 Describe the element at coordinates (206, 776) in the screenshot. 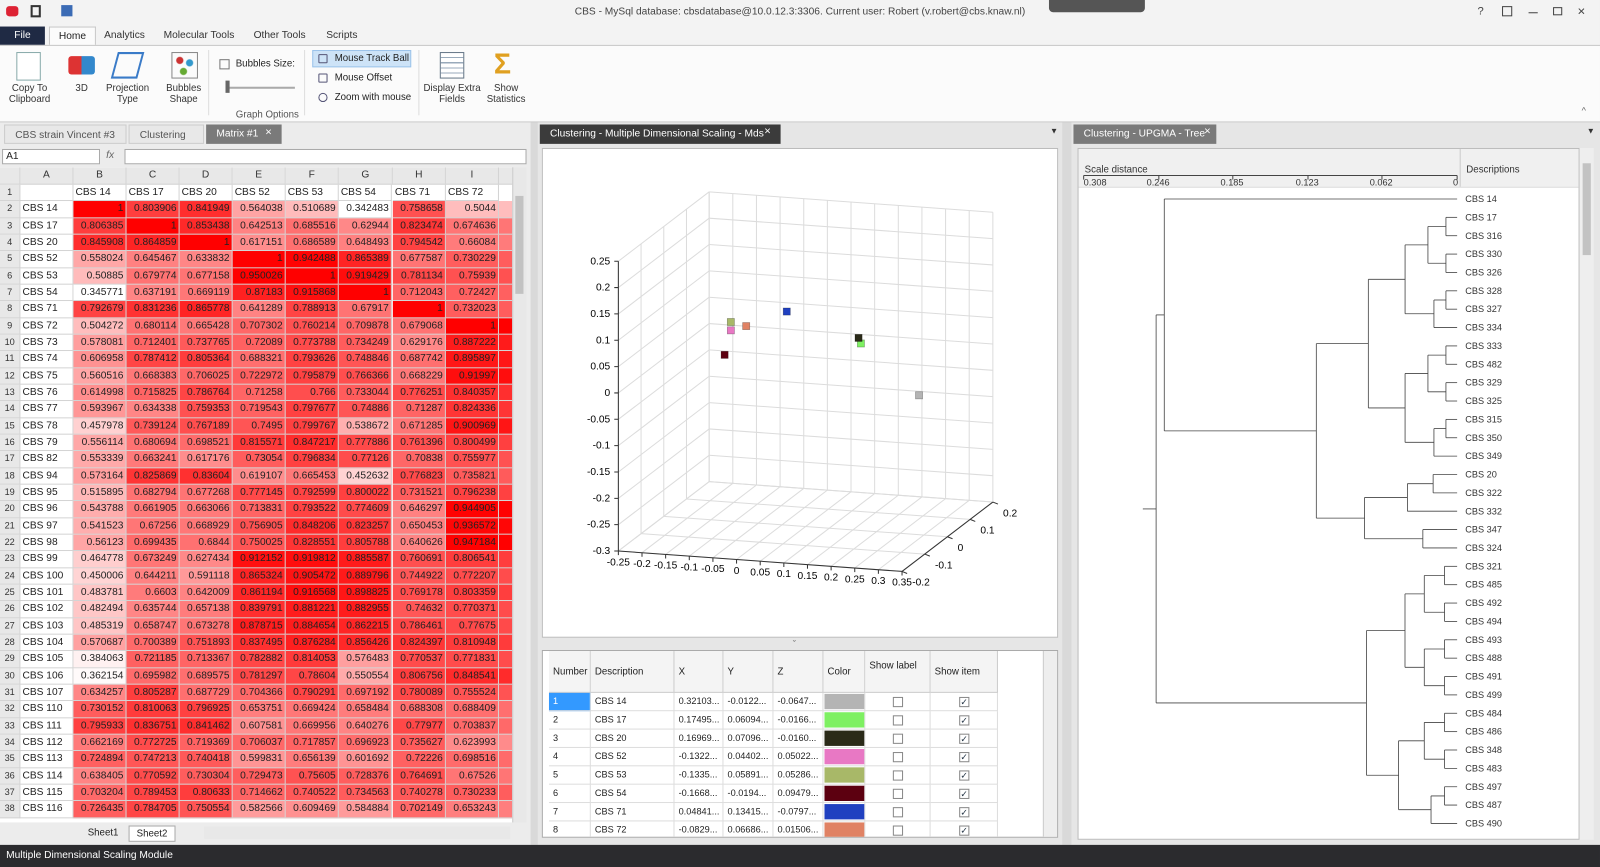

I see `matrix-cell: 0.730304` at that location.